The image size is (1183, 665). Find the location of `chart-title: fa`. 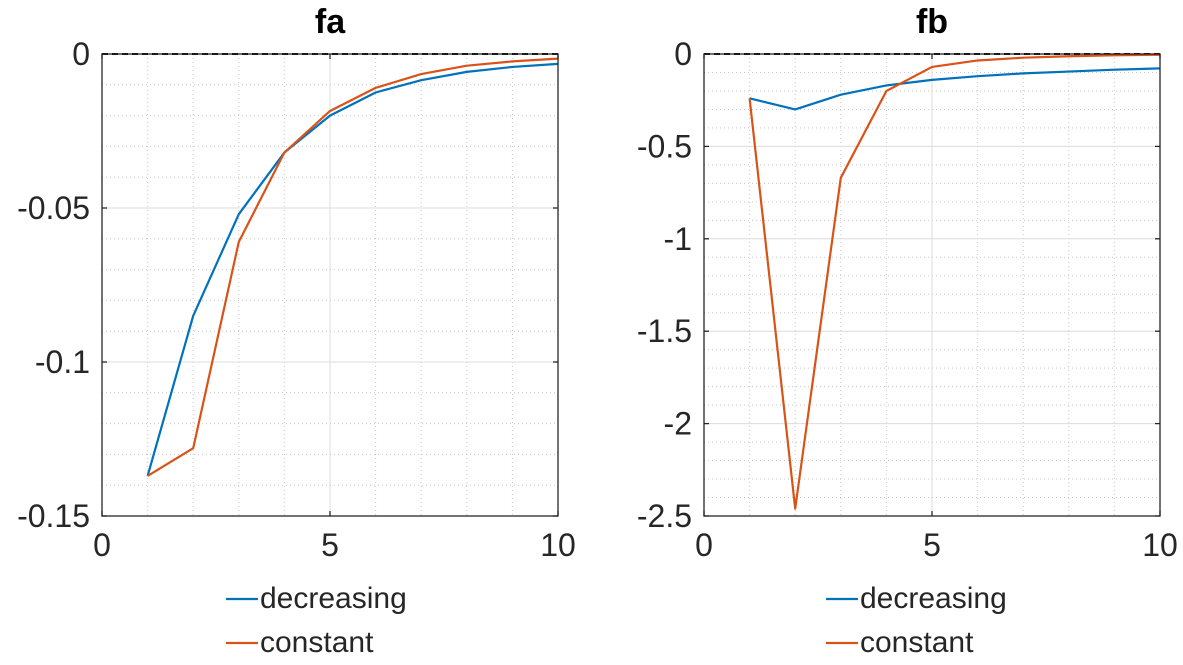

chart-title: fa is located at coordinates (330, 22).